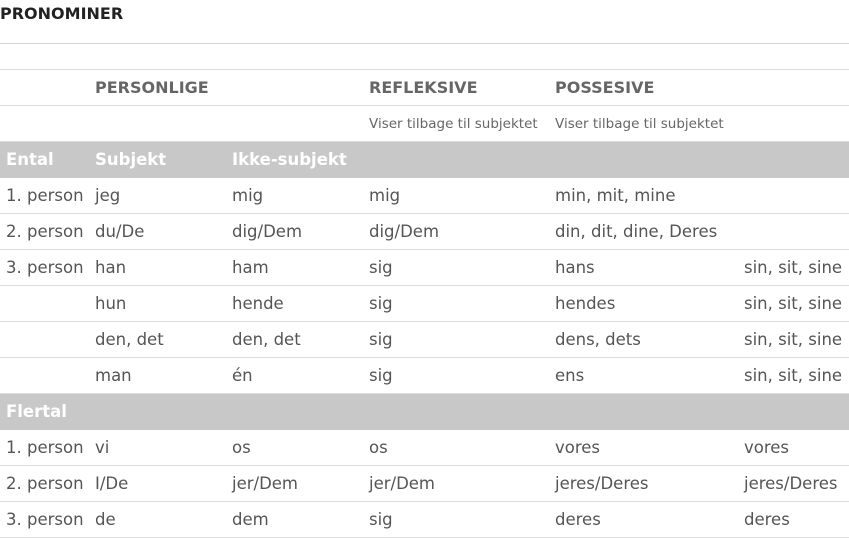 This screenshot has height=538, width=849. Describe the element at coordinates (294, 375) in the screenshot. I see `ikke-subjekt-cell: én` at that location.